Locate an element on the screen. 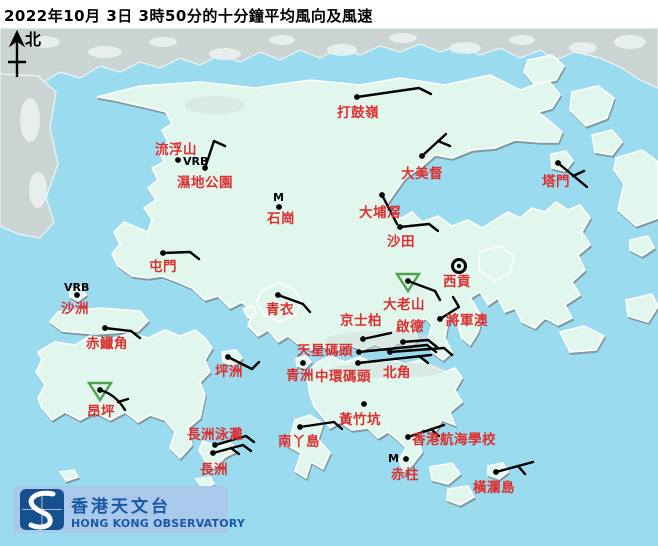 This screenshot has width=658, height=546. station-shek-kong: M 石崗 is located at coordinates (280, 209).